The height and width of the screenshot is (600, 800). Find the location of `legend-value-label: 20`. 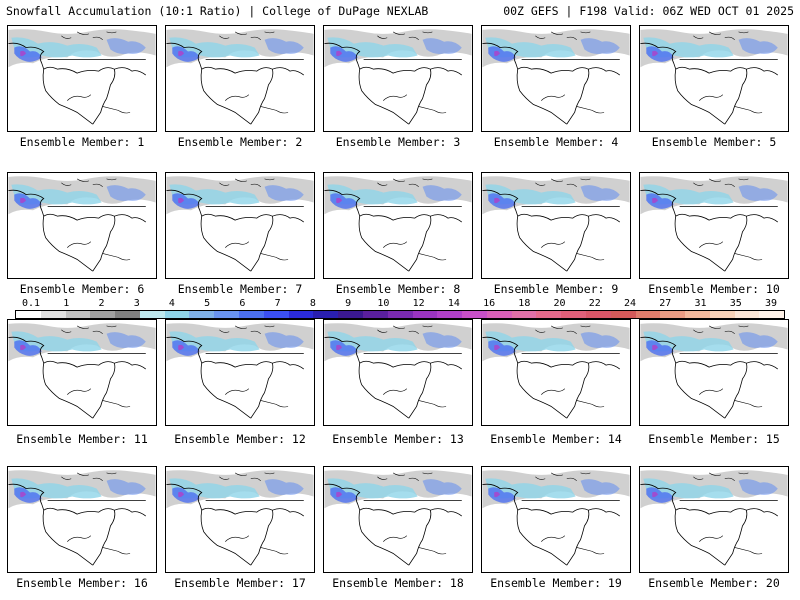

legend-value-label: 20 is located at coordinates (559, 303).